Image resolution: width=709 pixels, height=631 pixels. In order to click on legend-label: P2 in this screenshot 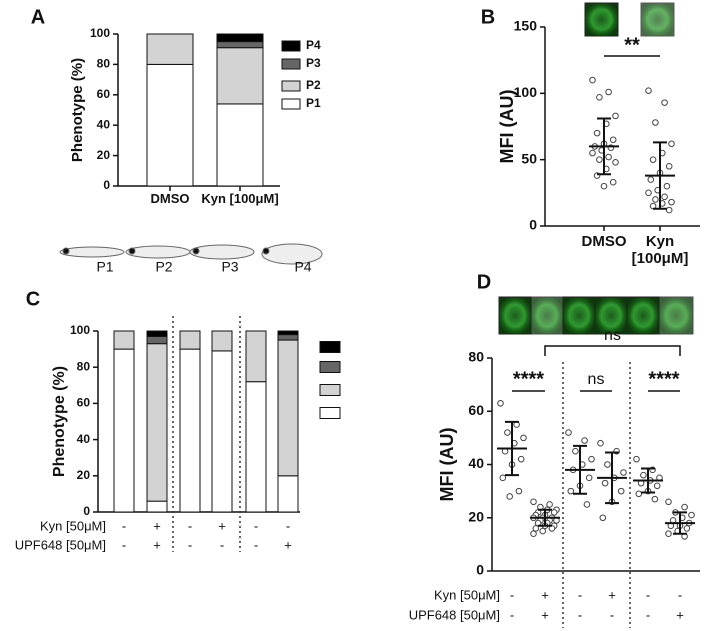, I will do `click(313, 85)`.